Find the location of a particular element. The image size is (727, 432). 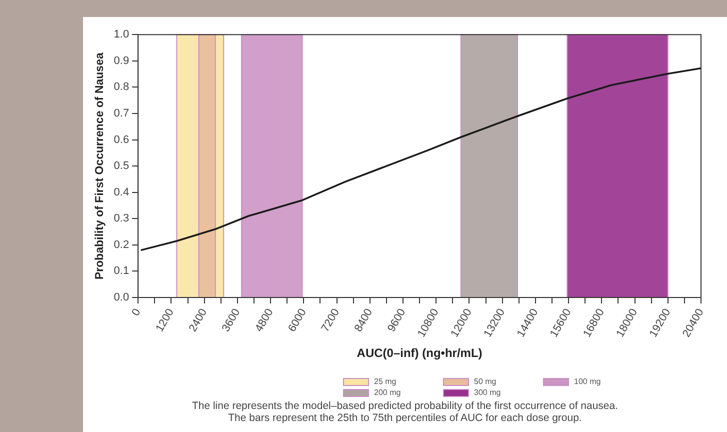

legend-label: 25 mg is located at coordinates (385, 381).